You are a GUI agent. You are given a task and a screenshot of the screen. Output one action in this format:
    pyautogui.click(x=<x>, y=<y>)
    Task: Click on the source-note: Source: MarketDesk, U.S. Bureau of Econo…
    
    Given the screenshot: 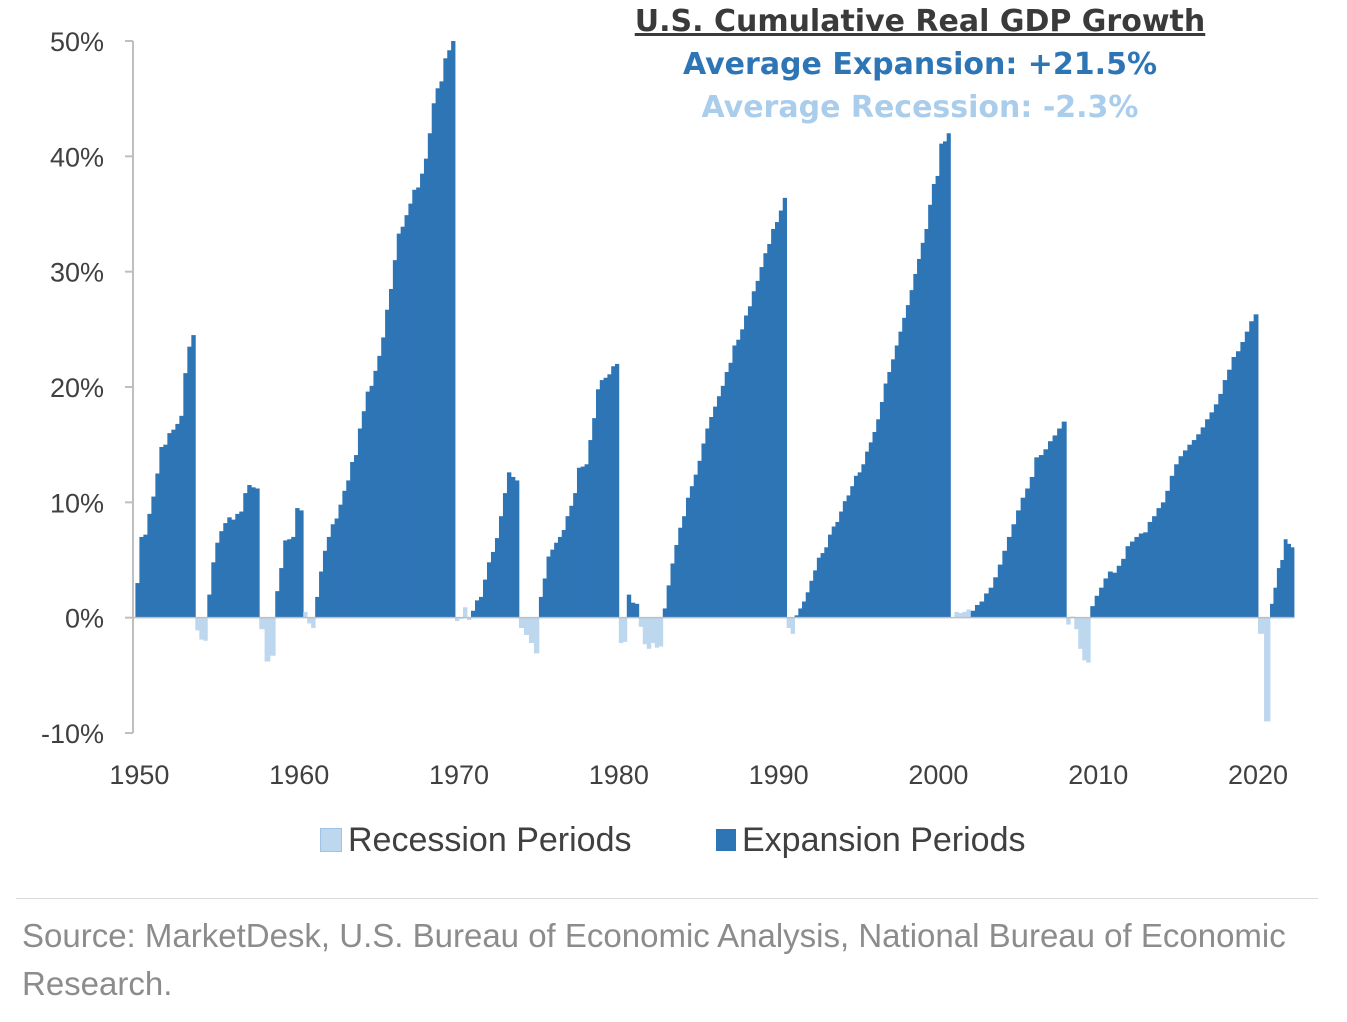 What is the action you would take?
    pyautogui.click(x=654, y=959)
    